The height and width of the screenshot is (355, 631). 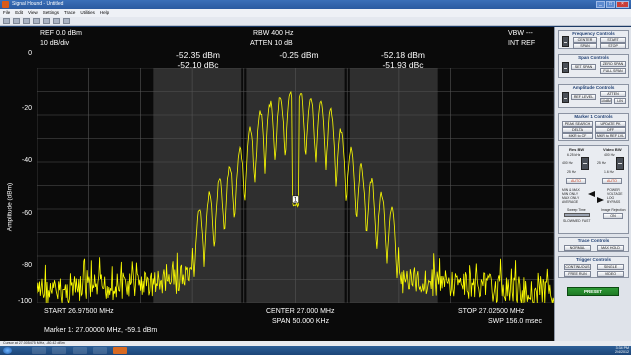 What do you see at coordinates (610, 4) in the screenshot?
I see `maximize-button: □` at bounding box center [610, 4].